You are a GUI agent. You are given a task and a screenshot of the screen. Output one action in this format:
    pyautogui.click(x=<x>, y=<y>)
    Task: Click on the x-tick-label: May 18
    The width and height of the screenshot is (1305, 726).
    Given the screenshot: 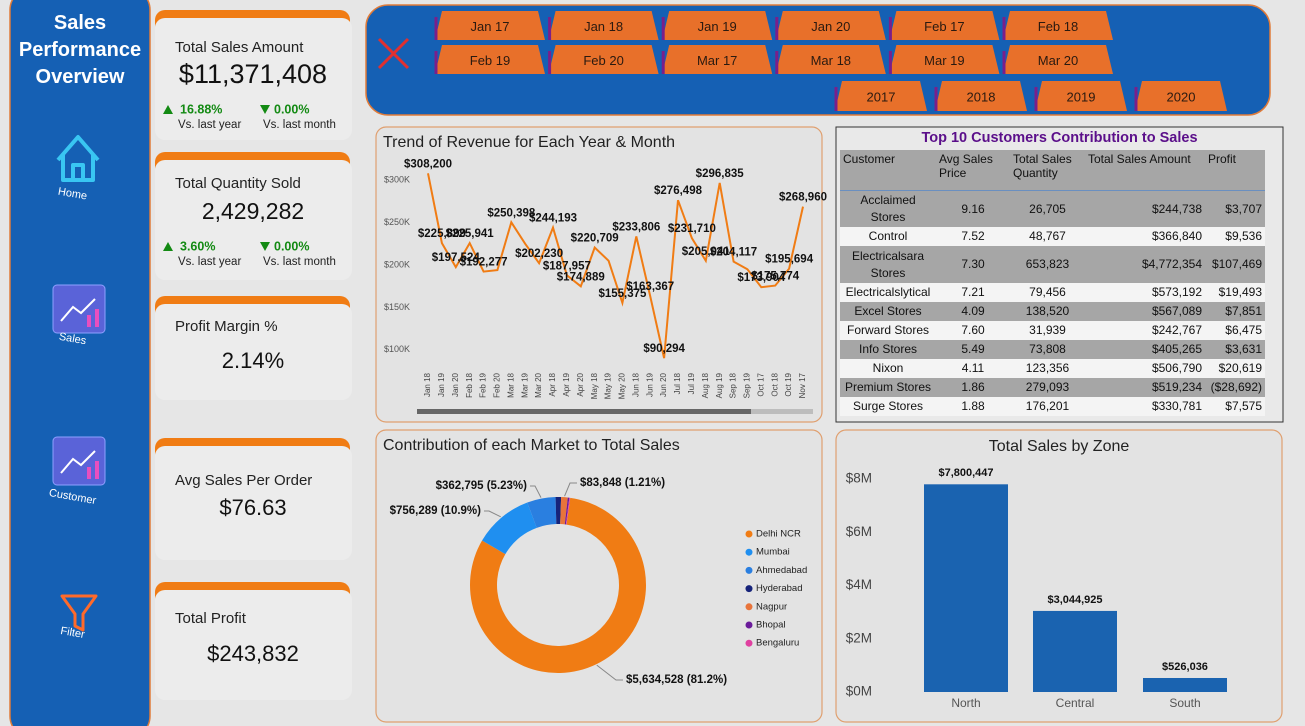 What is the action you would take?
    pyautogui.click(x=594, y=385)
    